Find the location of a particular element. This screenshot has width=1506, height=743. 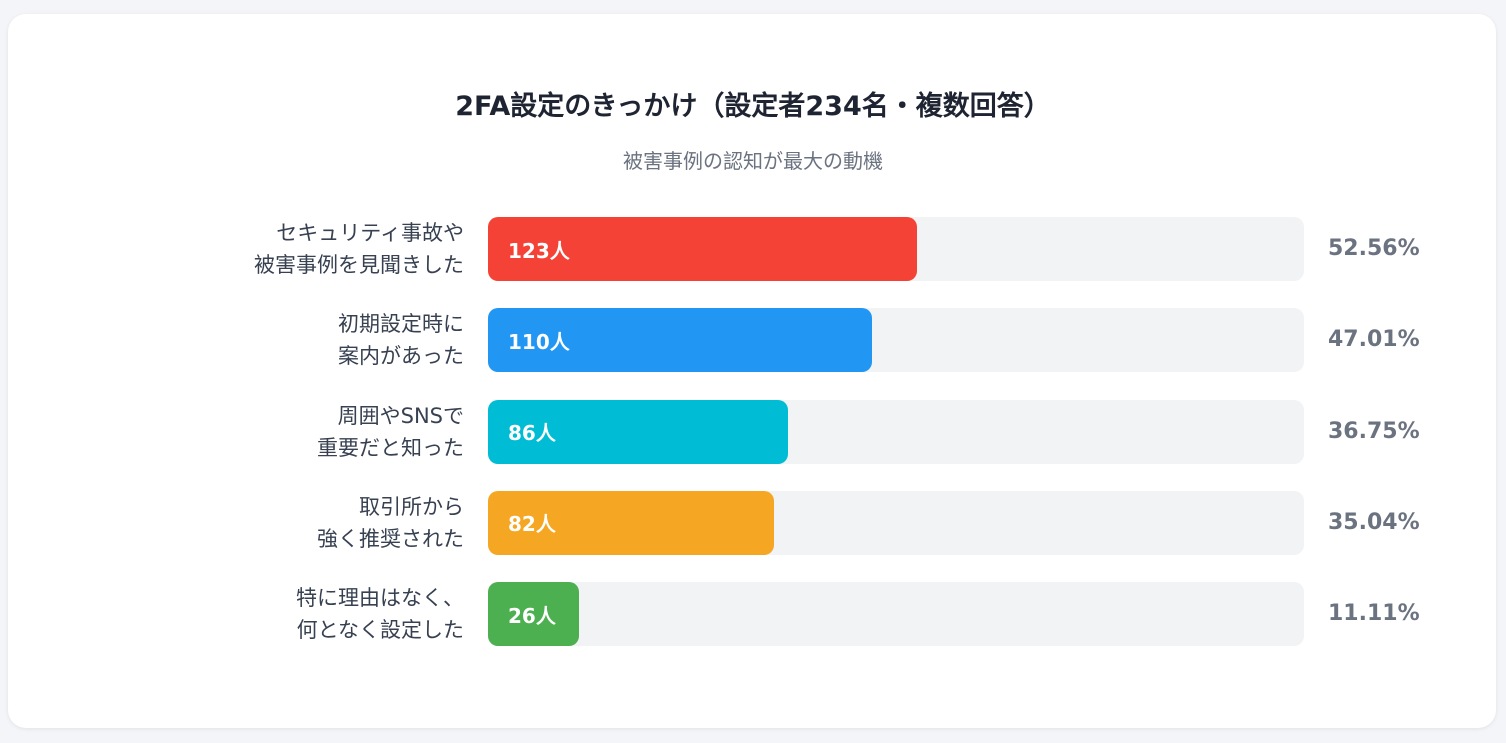

bar-fill: 26人 is located at coordinates (533, 614).